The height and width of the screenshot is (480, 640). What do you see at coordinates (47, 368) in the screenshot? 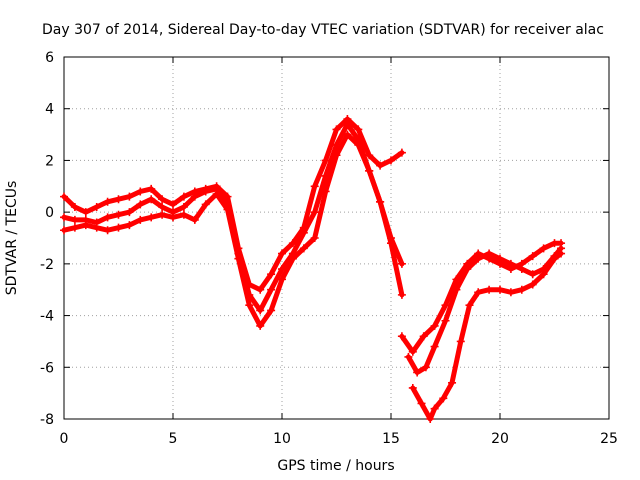
I see `y-tick-label: -6` at bounding box center [47, 368].